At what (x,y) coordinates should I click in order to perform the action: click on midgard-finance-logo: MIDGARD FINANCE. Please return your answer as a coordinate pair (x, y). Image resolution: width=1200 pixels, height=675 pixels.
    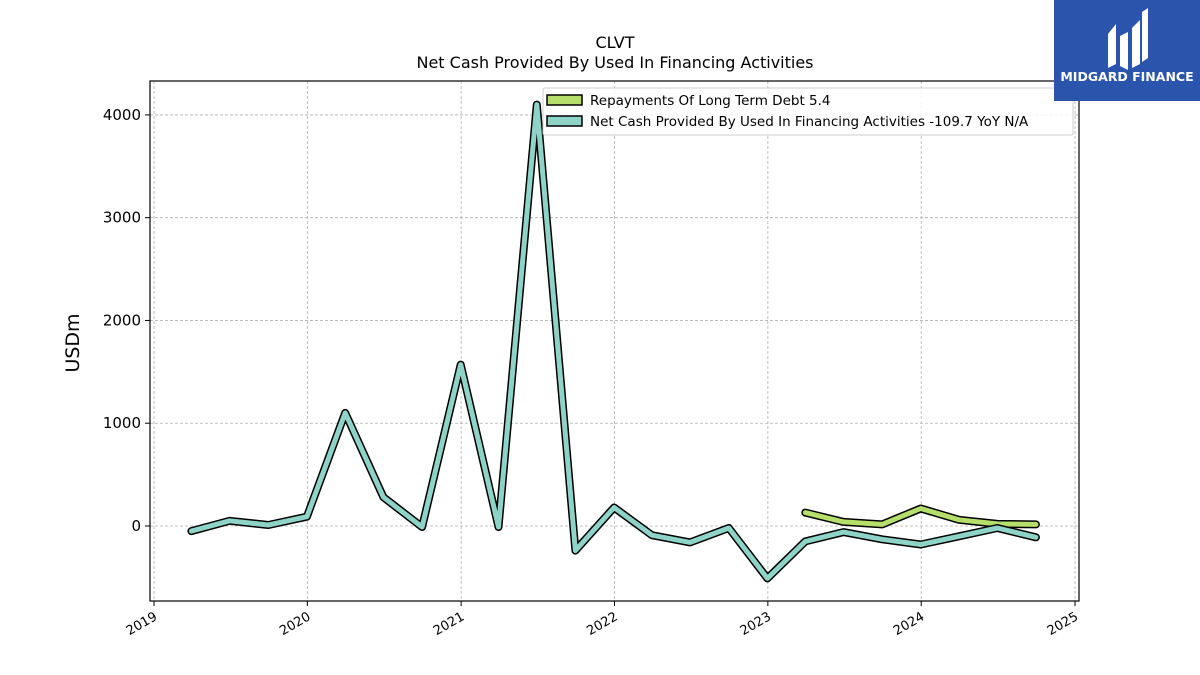
    Looking at the image, I should click on (1127, 50).